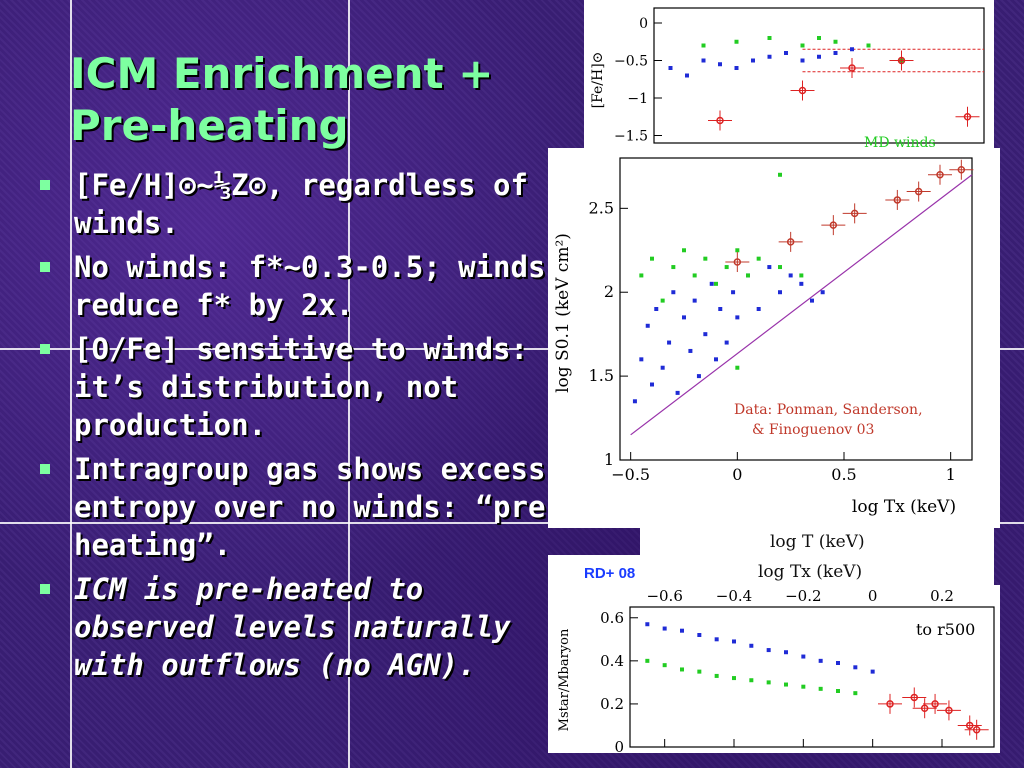 The width and height of the screenshot is (1024, 768). Describe the element at coordinates (819, 75) in the screenshot. I see `plot-frame` at that location.